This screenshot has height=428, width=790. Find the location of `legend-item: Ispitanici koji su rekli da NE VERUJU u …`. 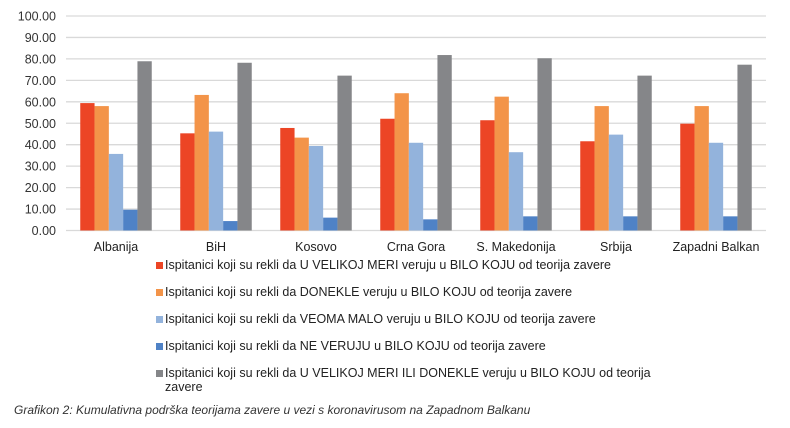

legend-item: Ispitanici koji su rekli da NE VERUJU u … is located at coordinates (406, 352).